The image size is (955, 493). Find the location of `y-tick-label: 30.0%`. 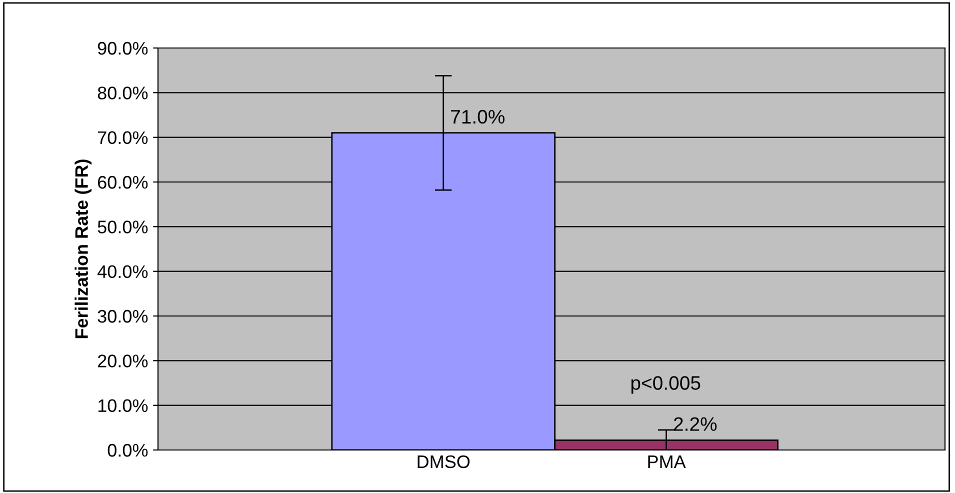

y-tick-label: 30.0% is located at coordinates (123, 316).